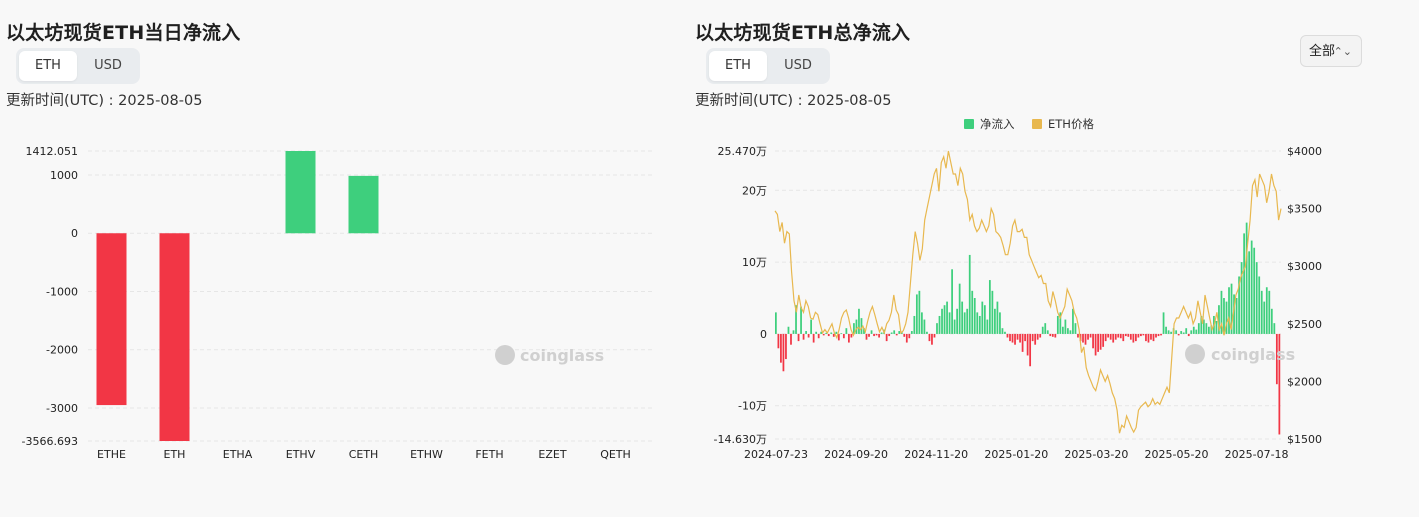  Describe the element at coordinates (363, 204) in the screenshot. I see `bar-ceth` at that location.